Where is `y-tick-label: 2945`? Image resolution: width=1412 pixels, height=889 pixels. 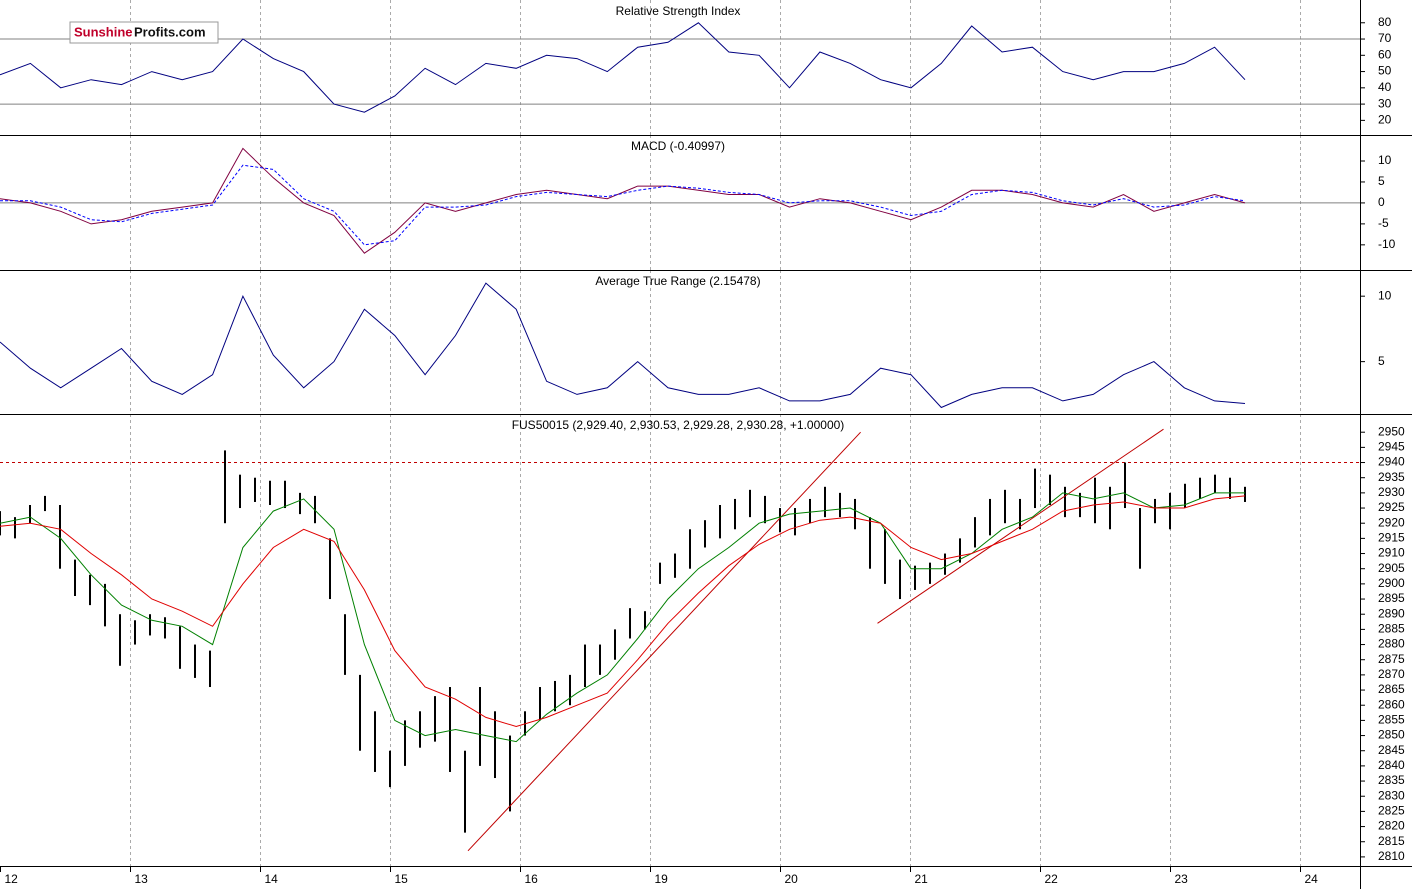 y-tick-label: 2945 is located at coordinates (1391, 447).